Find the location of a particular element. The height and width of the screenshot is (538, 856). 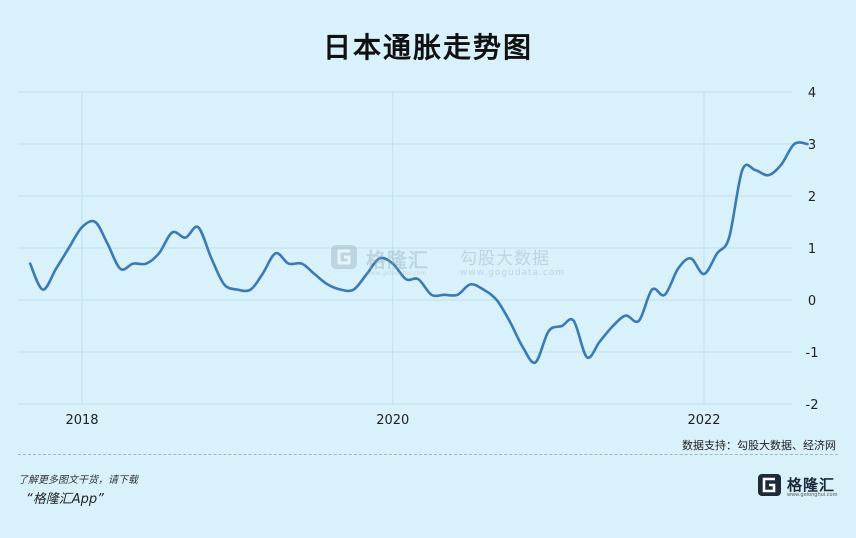

chart-title: 日本通胀走势图 is located at coordinates (427, 47).